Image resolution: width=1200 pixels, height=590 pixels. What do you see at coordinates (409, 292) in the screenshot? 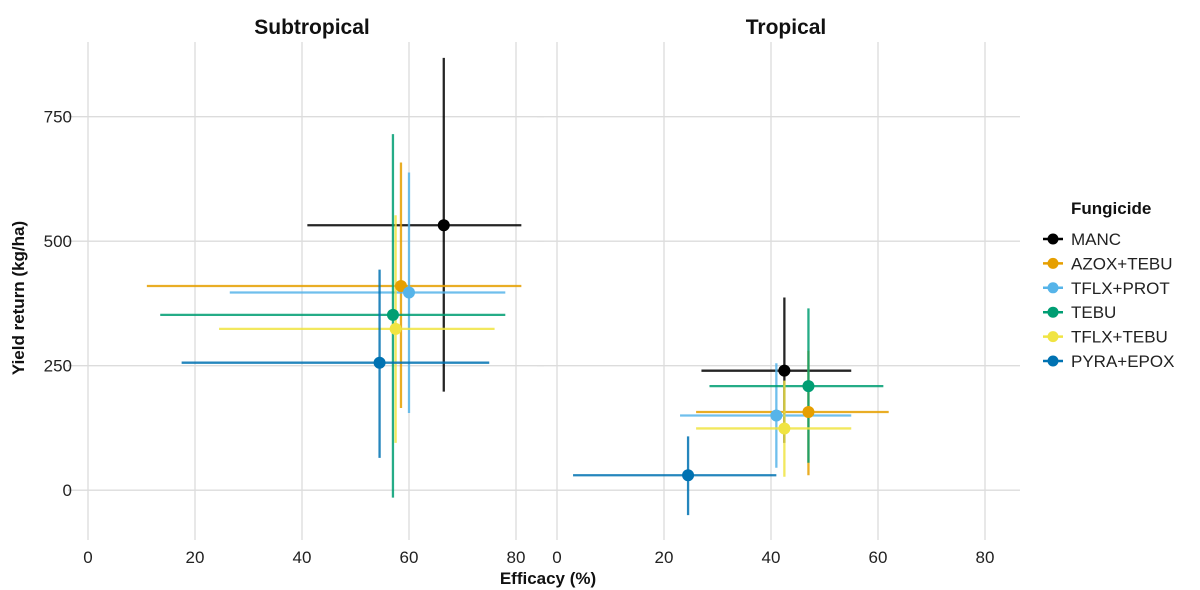
I see `point-subtropical-tflx-prot` at bounding box center [409, 292].